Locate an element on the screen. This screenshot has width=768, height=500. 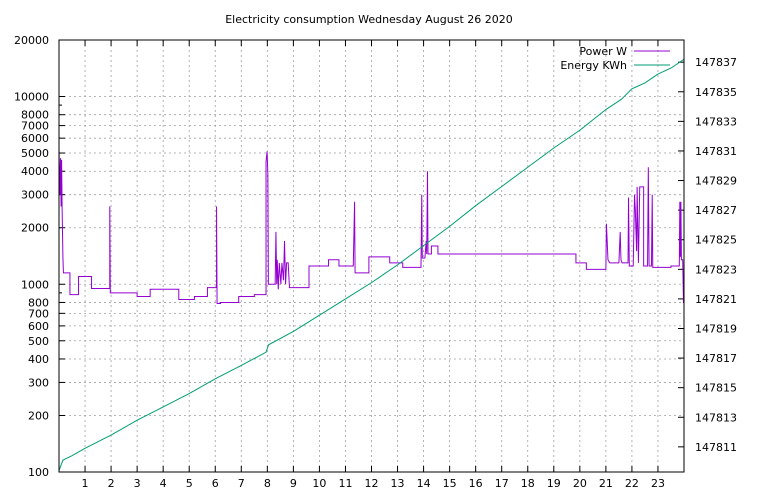
y2-tick-label: 147833 is located at coordinates (716, 121).